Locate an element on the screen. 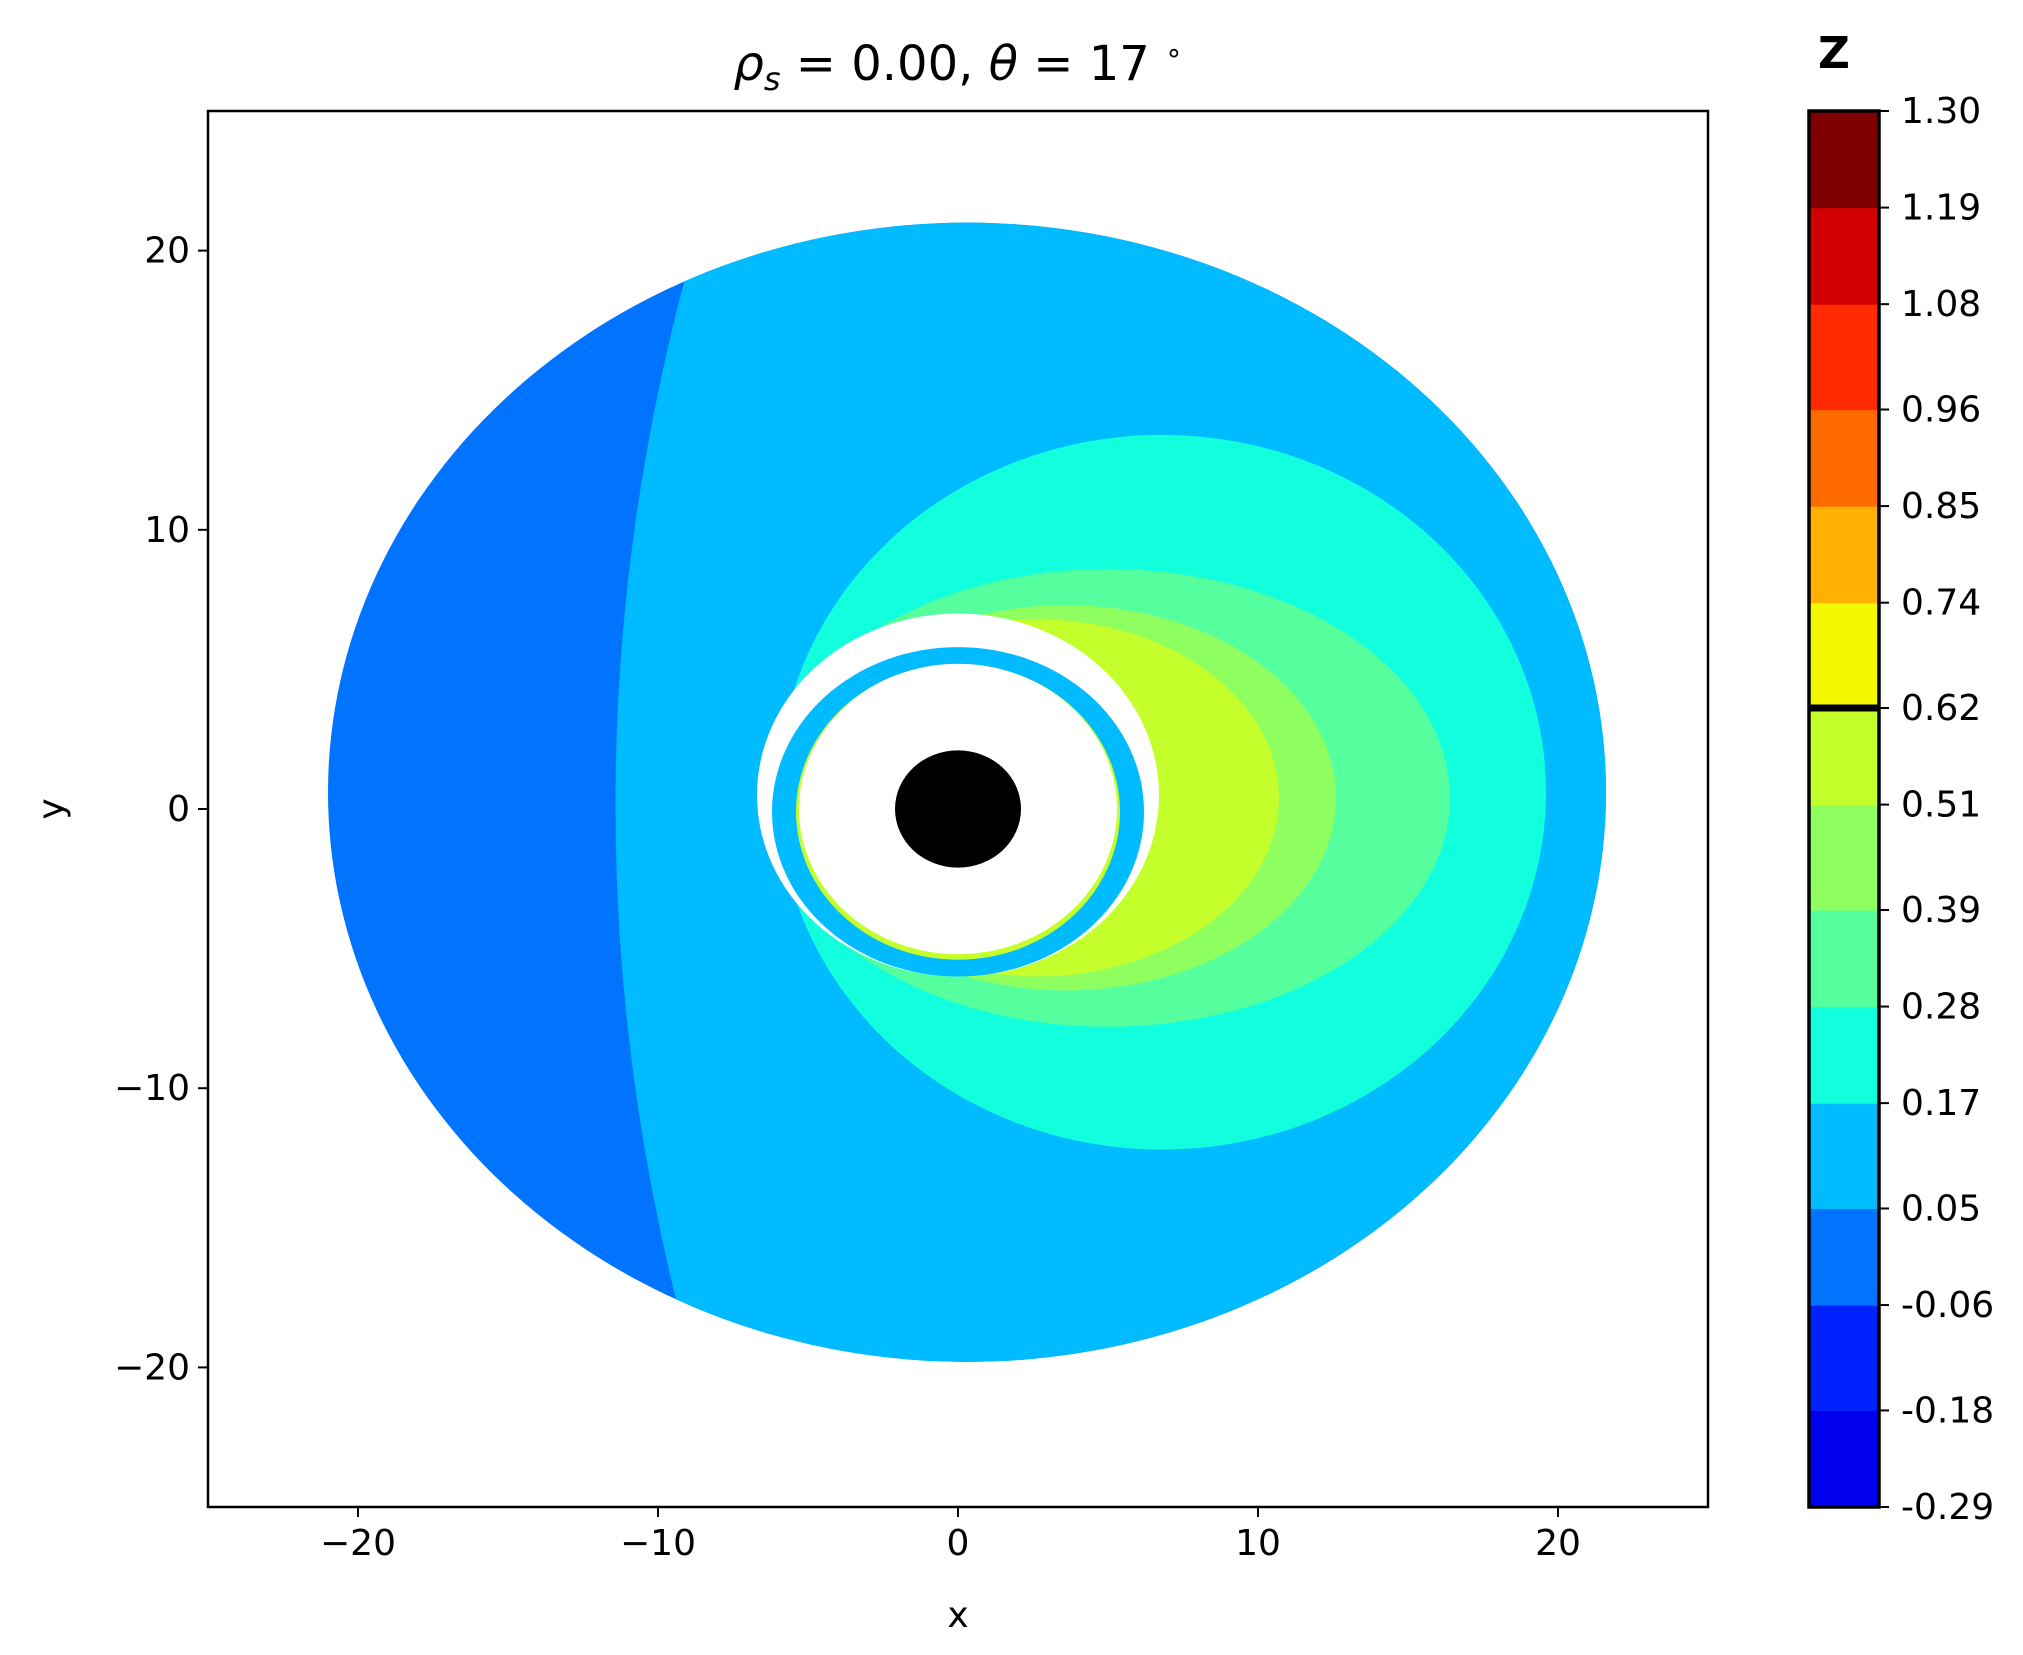  x-tick-label: 10 is located at coordinates (1258, 1543).